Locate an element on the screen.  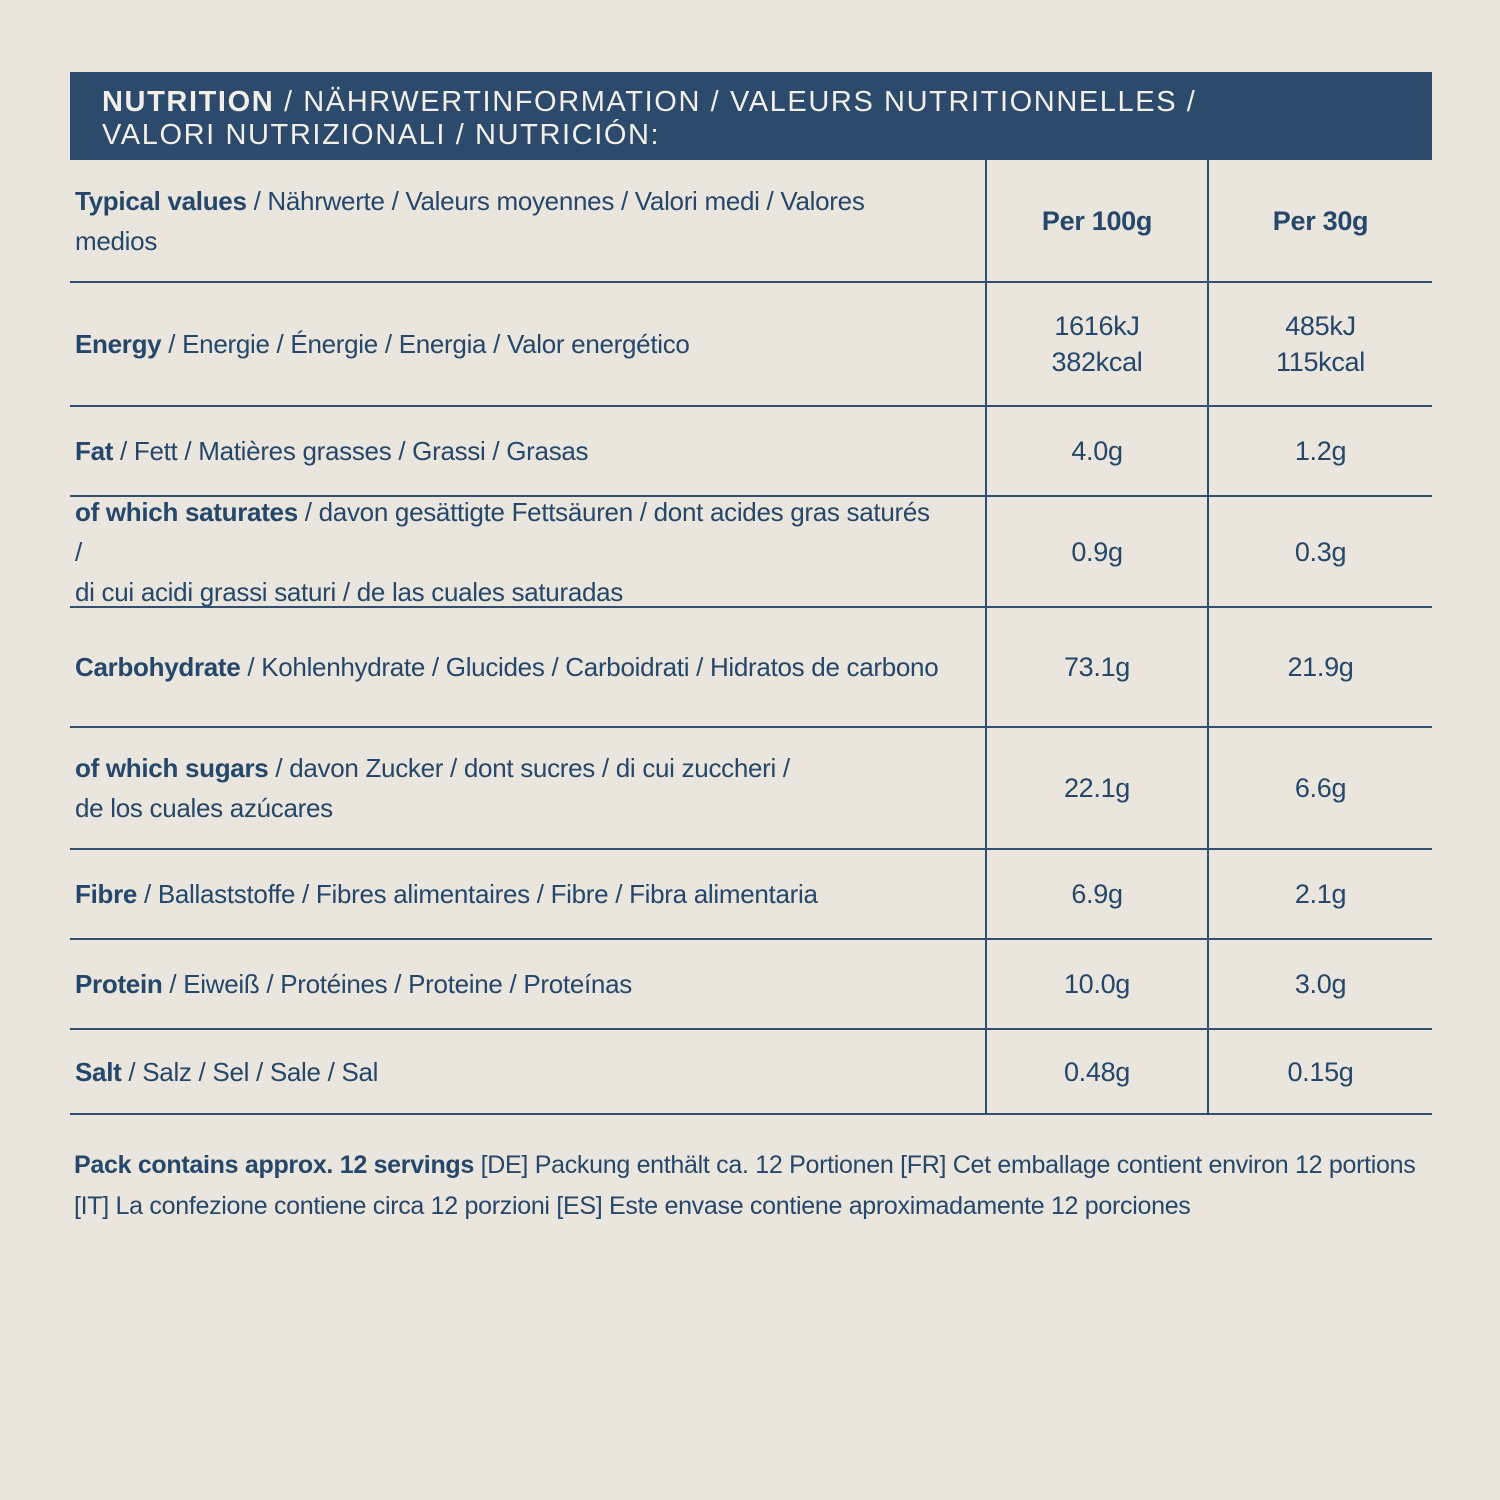
row-label: Salt / Salz / Sel / Sale / Sal is located at coordinates (227, 1071).